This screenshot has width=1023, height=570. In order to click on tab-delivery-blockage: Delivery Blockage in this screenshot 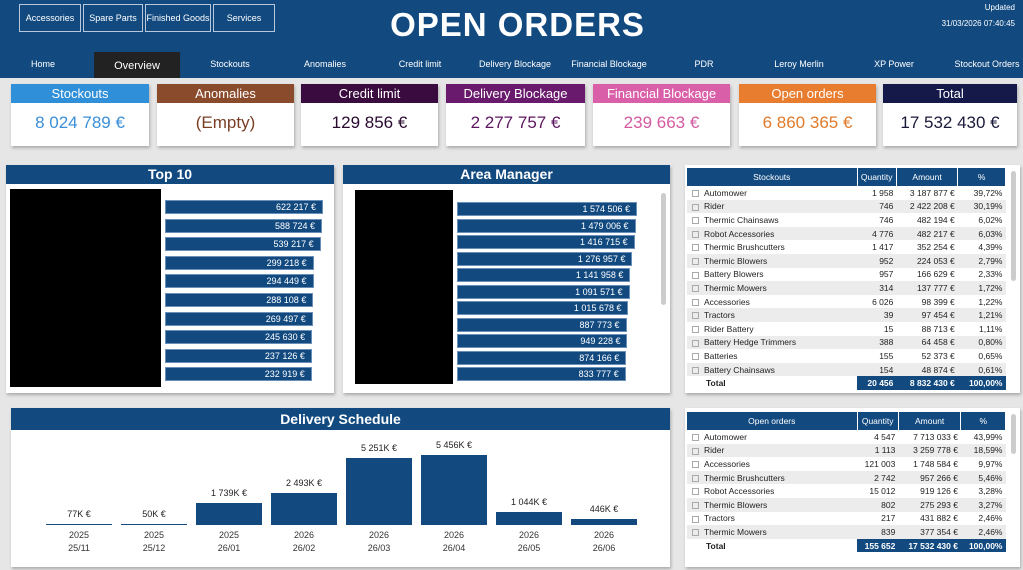, I will do `click(515, 64)`.